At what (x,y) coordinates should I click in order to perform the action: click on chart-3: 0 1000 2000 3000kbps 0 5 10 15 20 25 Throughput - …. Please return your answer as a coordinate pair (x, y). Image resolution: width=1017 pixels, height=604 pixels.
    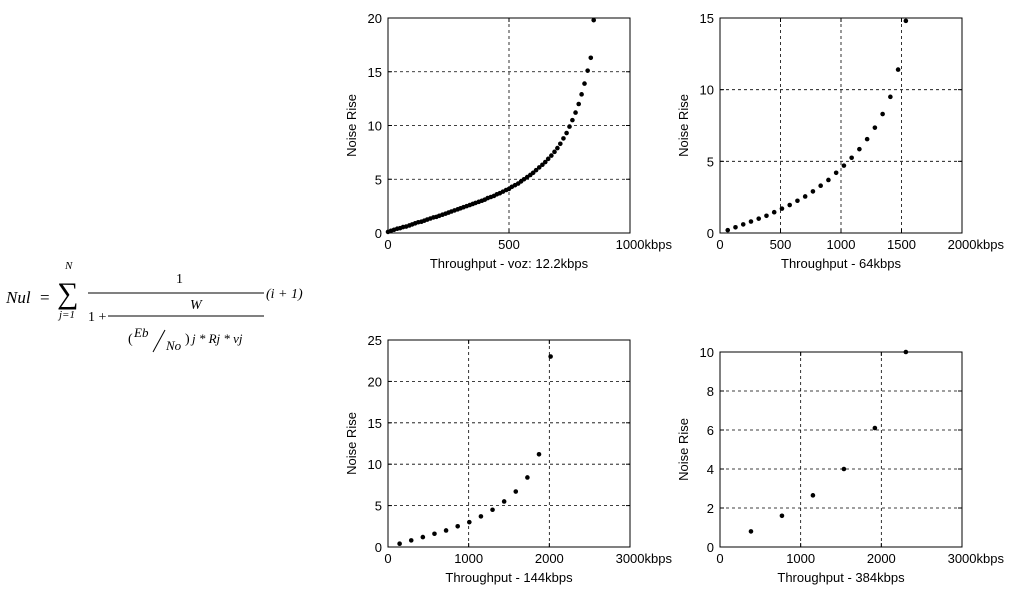
    Looking at the image, I should click on (508, 459).